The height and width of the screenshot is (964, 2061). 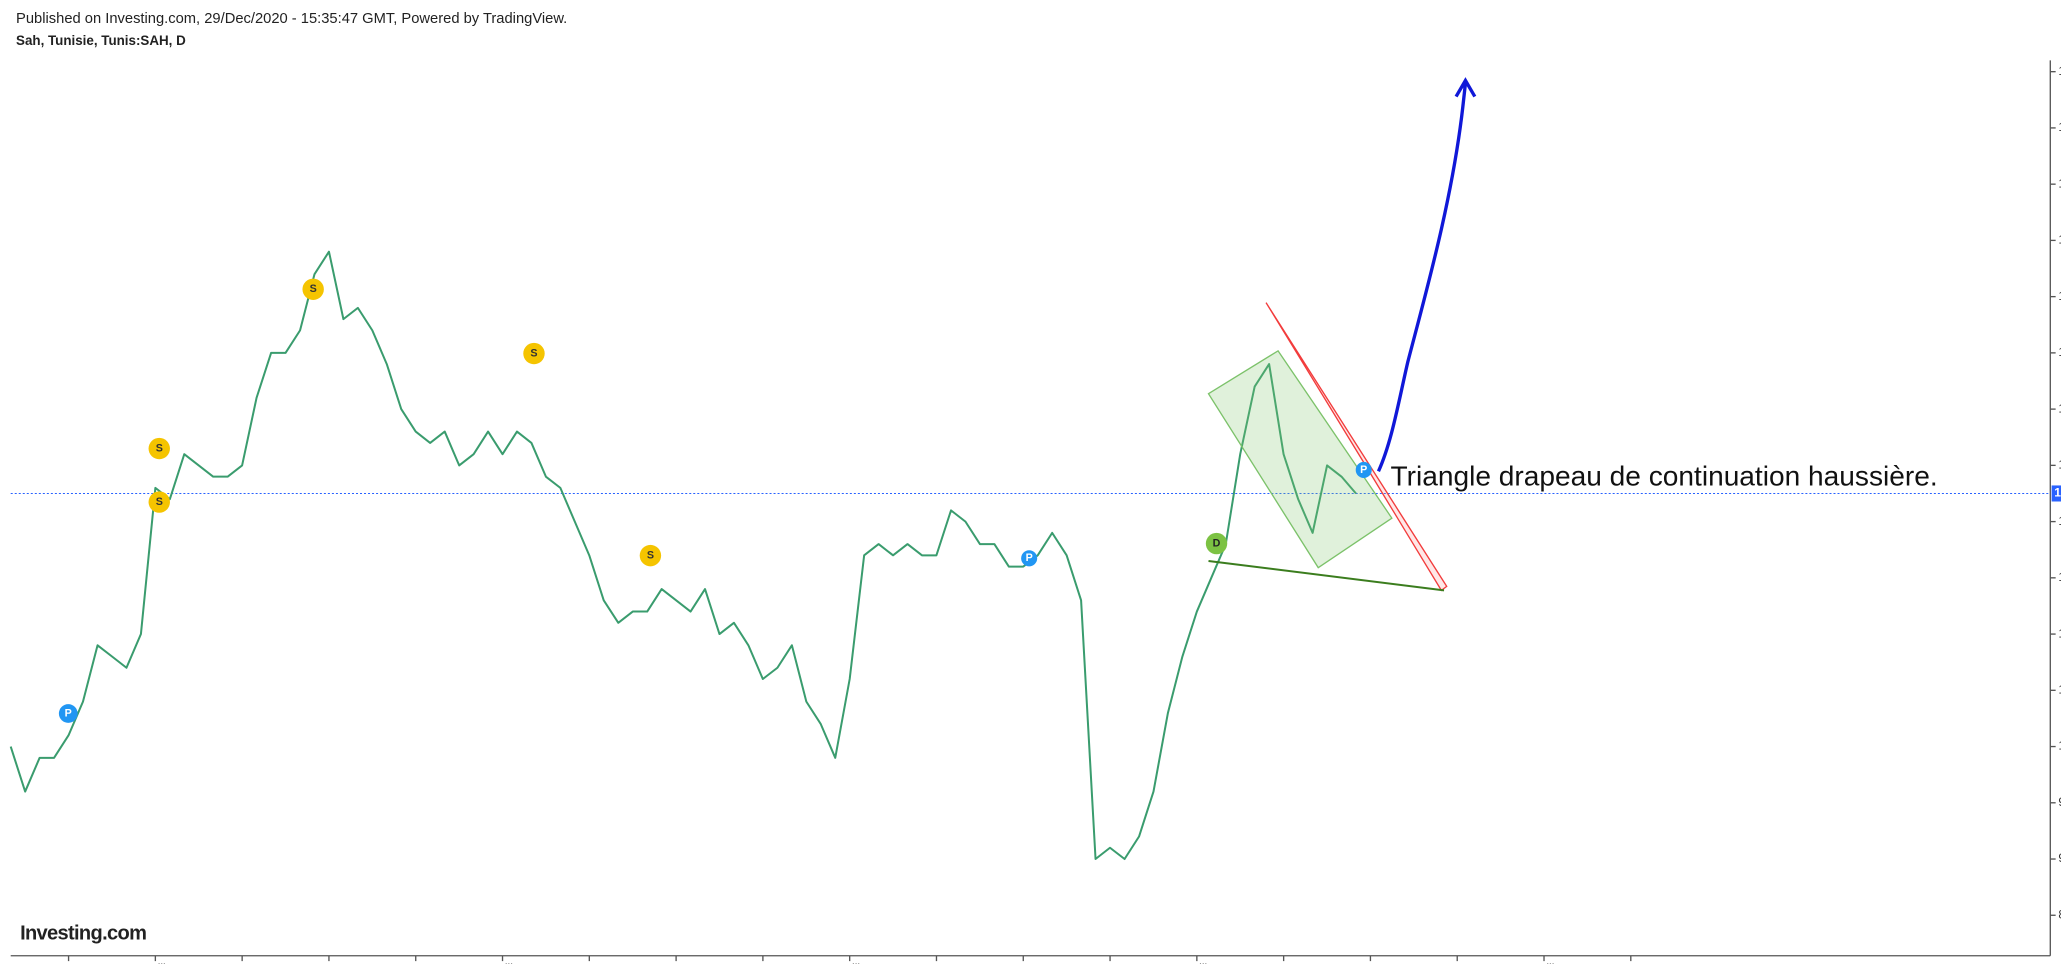 I want to click on y-tick-label: 15.00, so click(x=2059, y=183).